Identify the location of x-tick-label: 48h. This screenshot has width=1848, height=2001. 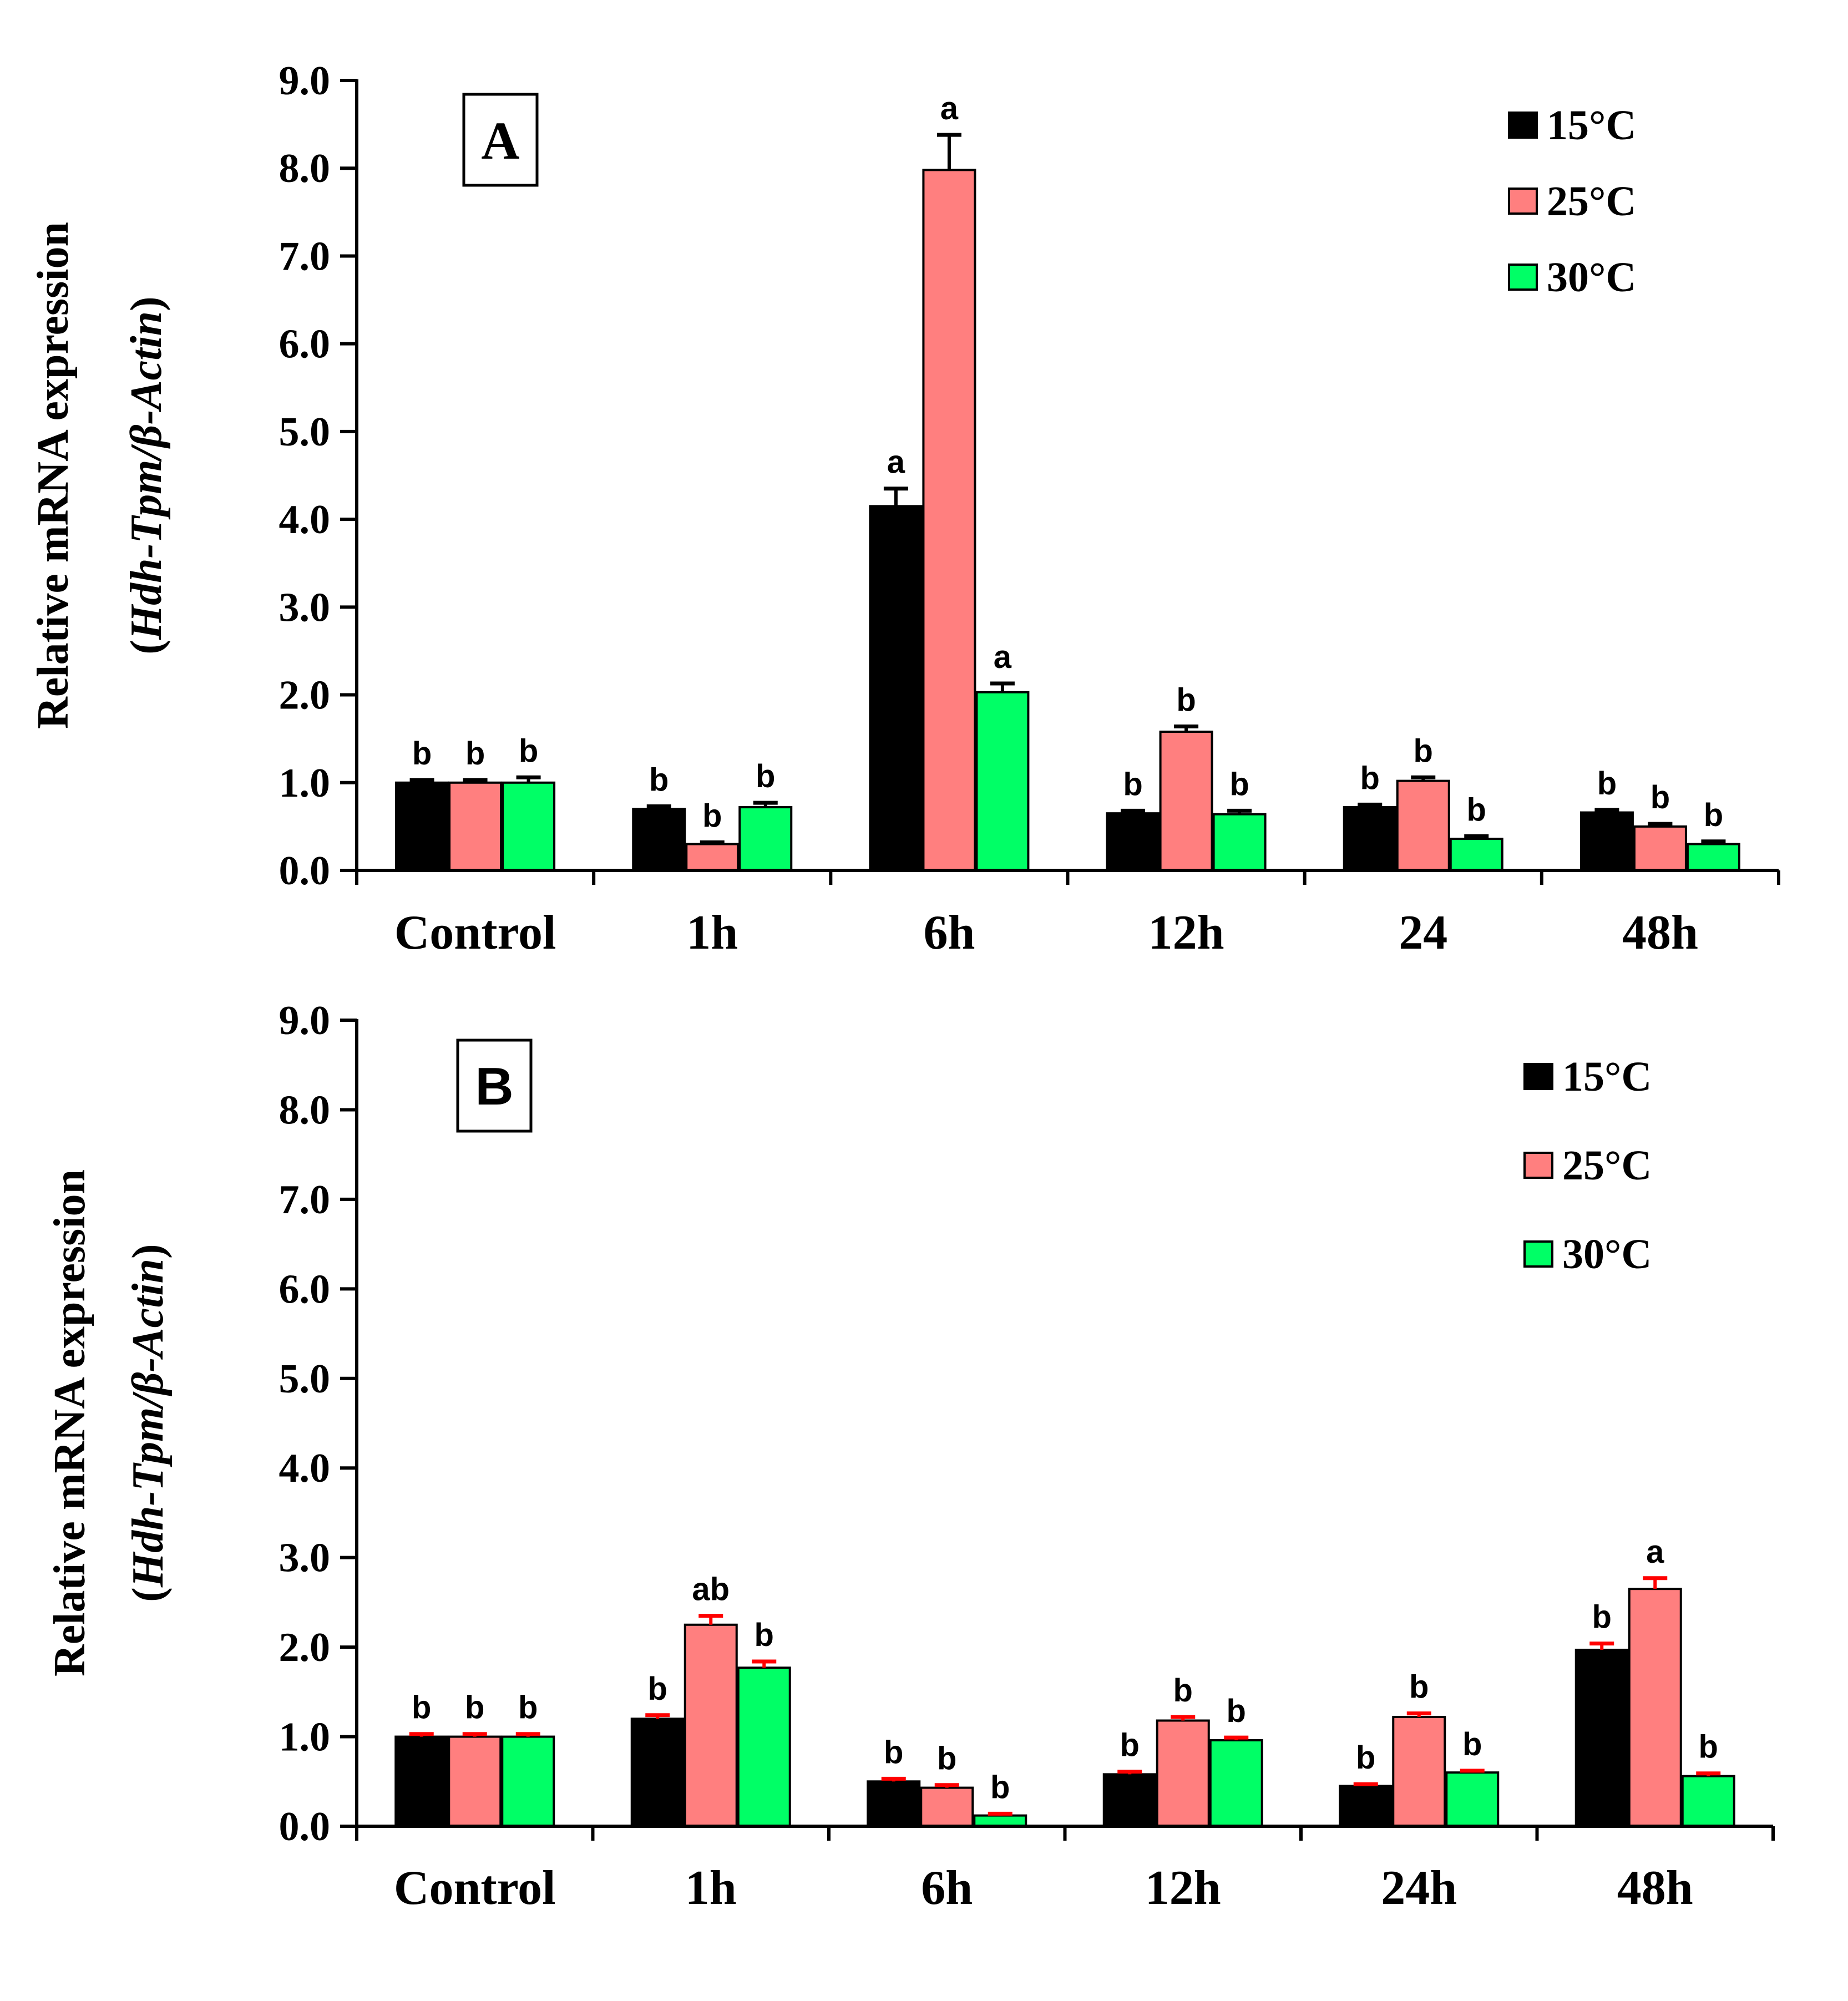
(1660, 933).